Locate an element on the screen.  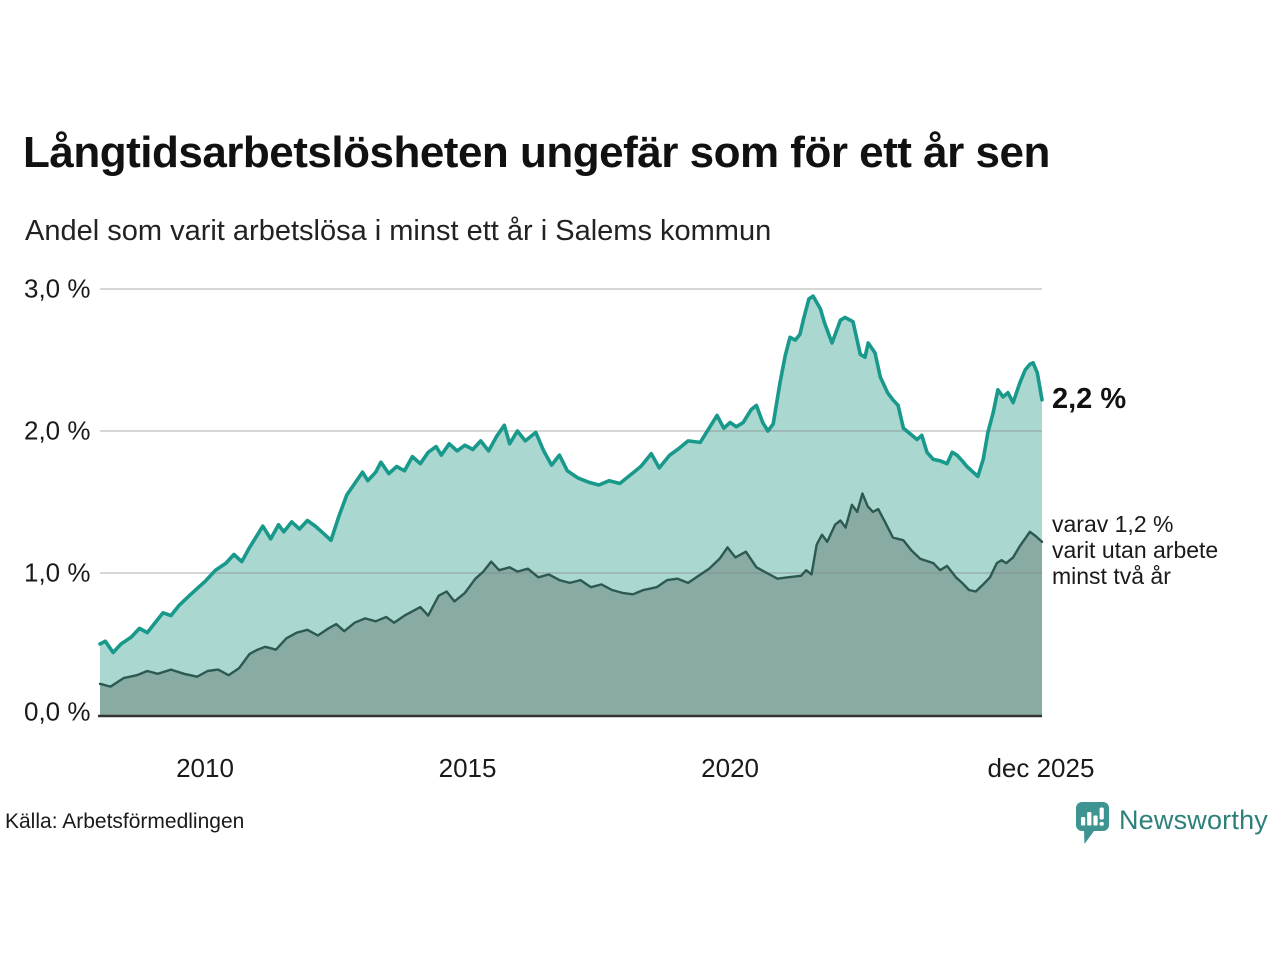
x-tick-label: 2015 is located at coordinates (467, 768).